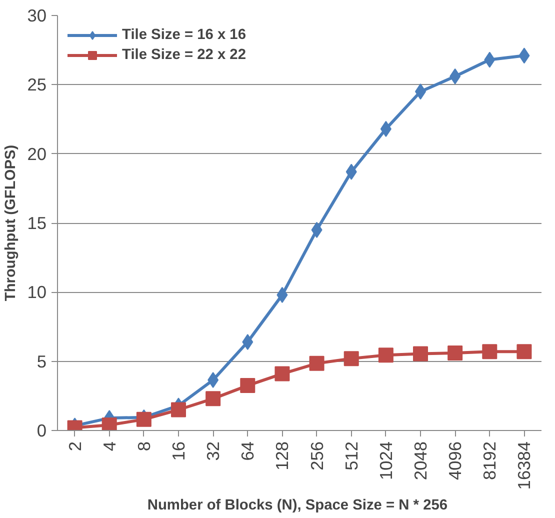  Describe the element at coordinates (37, 223) in the screenshot. I see `y-tick-label: 15` at that location.